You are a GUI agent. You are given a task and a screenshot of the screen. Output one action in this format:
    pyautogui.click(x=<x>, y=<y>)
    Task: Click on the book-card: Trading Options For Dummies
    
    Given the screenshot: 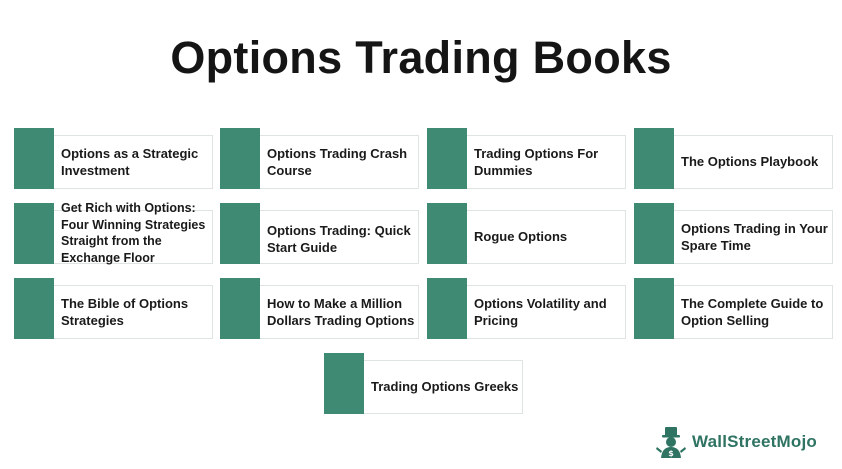 What is the action you would take?
    pyautogui.click(x=526, y=158)
    